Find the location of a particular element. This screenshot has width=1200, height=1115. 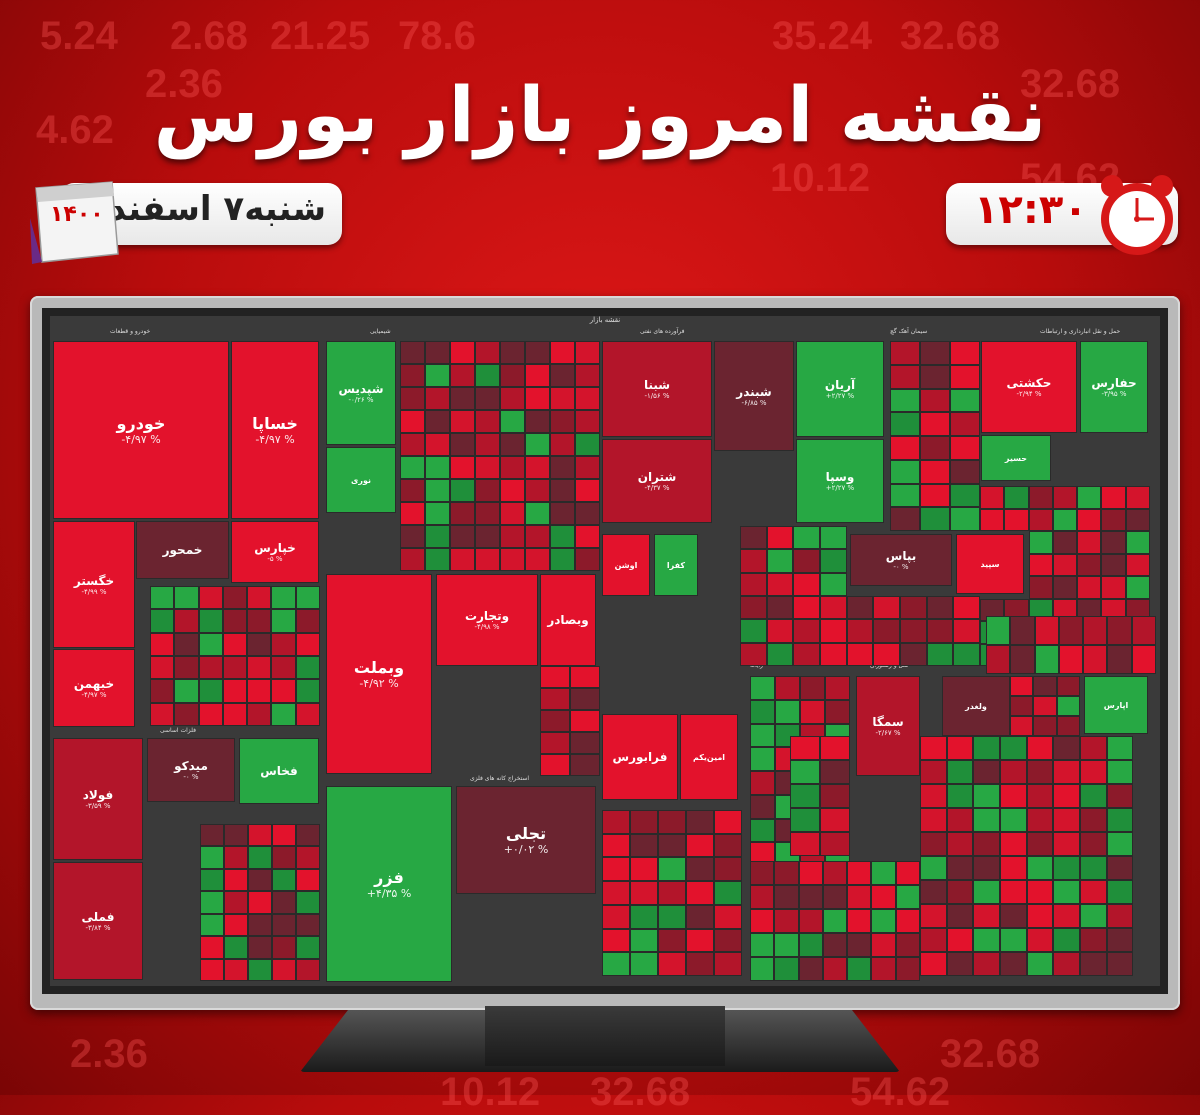

sector-label: خودرو و قطعات is located at coordinates (130, 331).